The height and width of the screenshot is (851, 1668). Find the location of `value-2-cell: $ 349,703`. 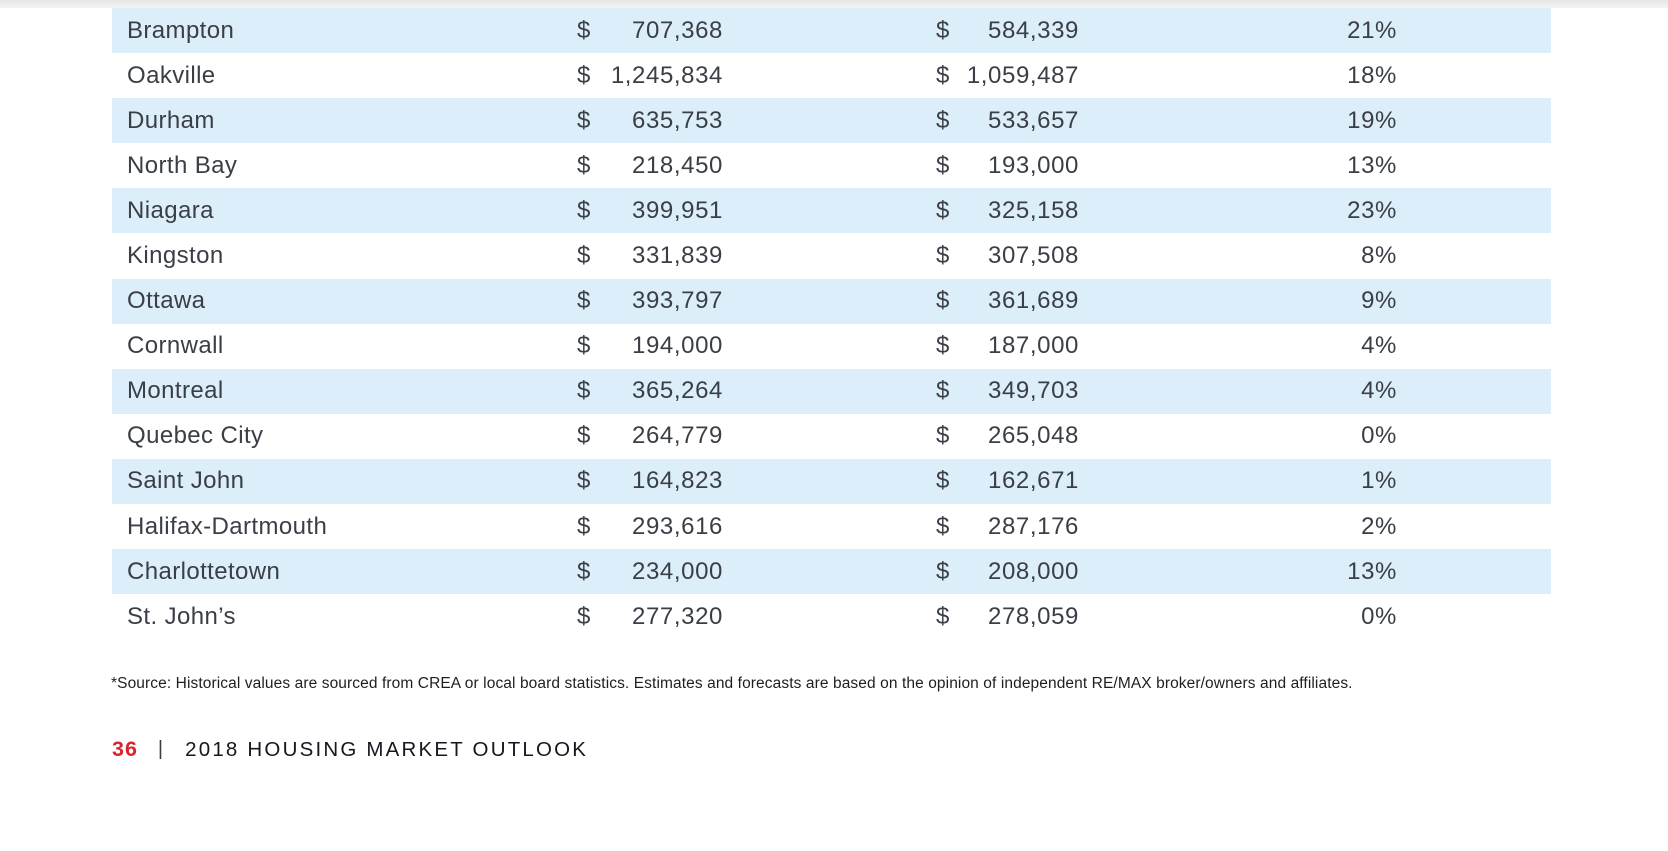

value-2-cell: $ 349,703 is located at coordinates (1007, 391).